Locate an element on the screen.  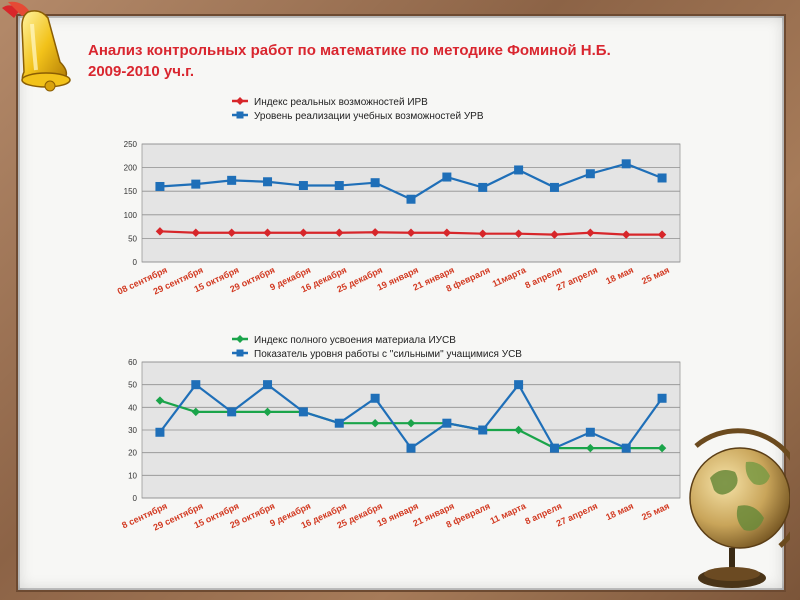
x-tick-label-12: 27 апреля is located at coordinates (577, 515).